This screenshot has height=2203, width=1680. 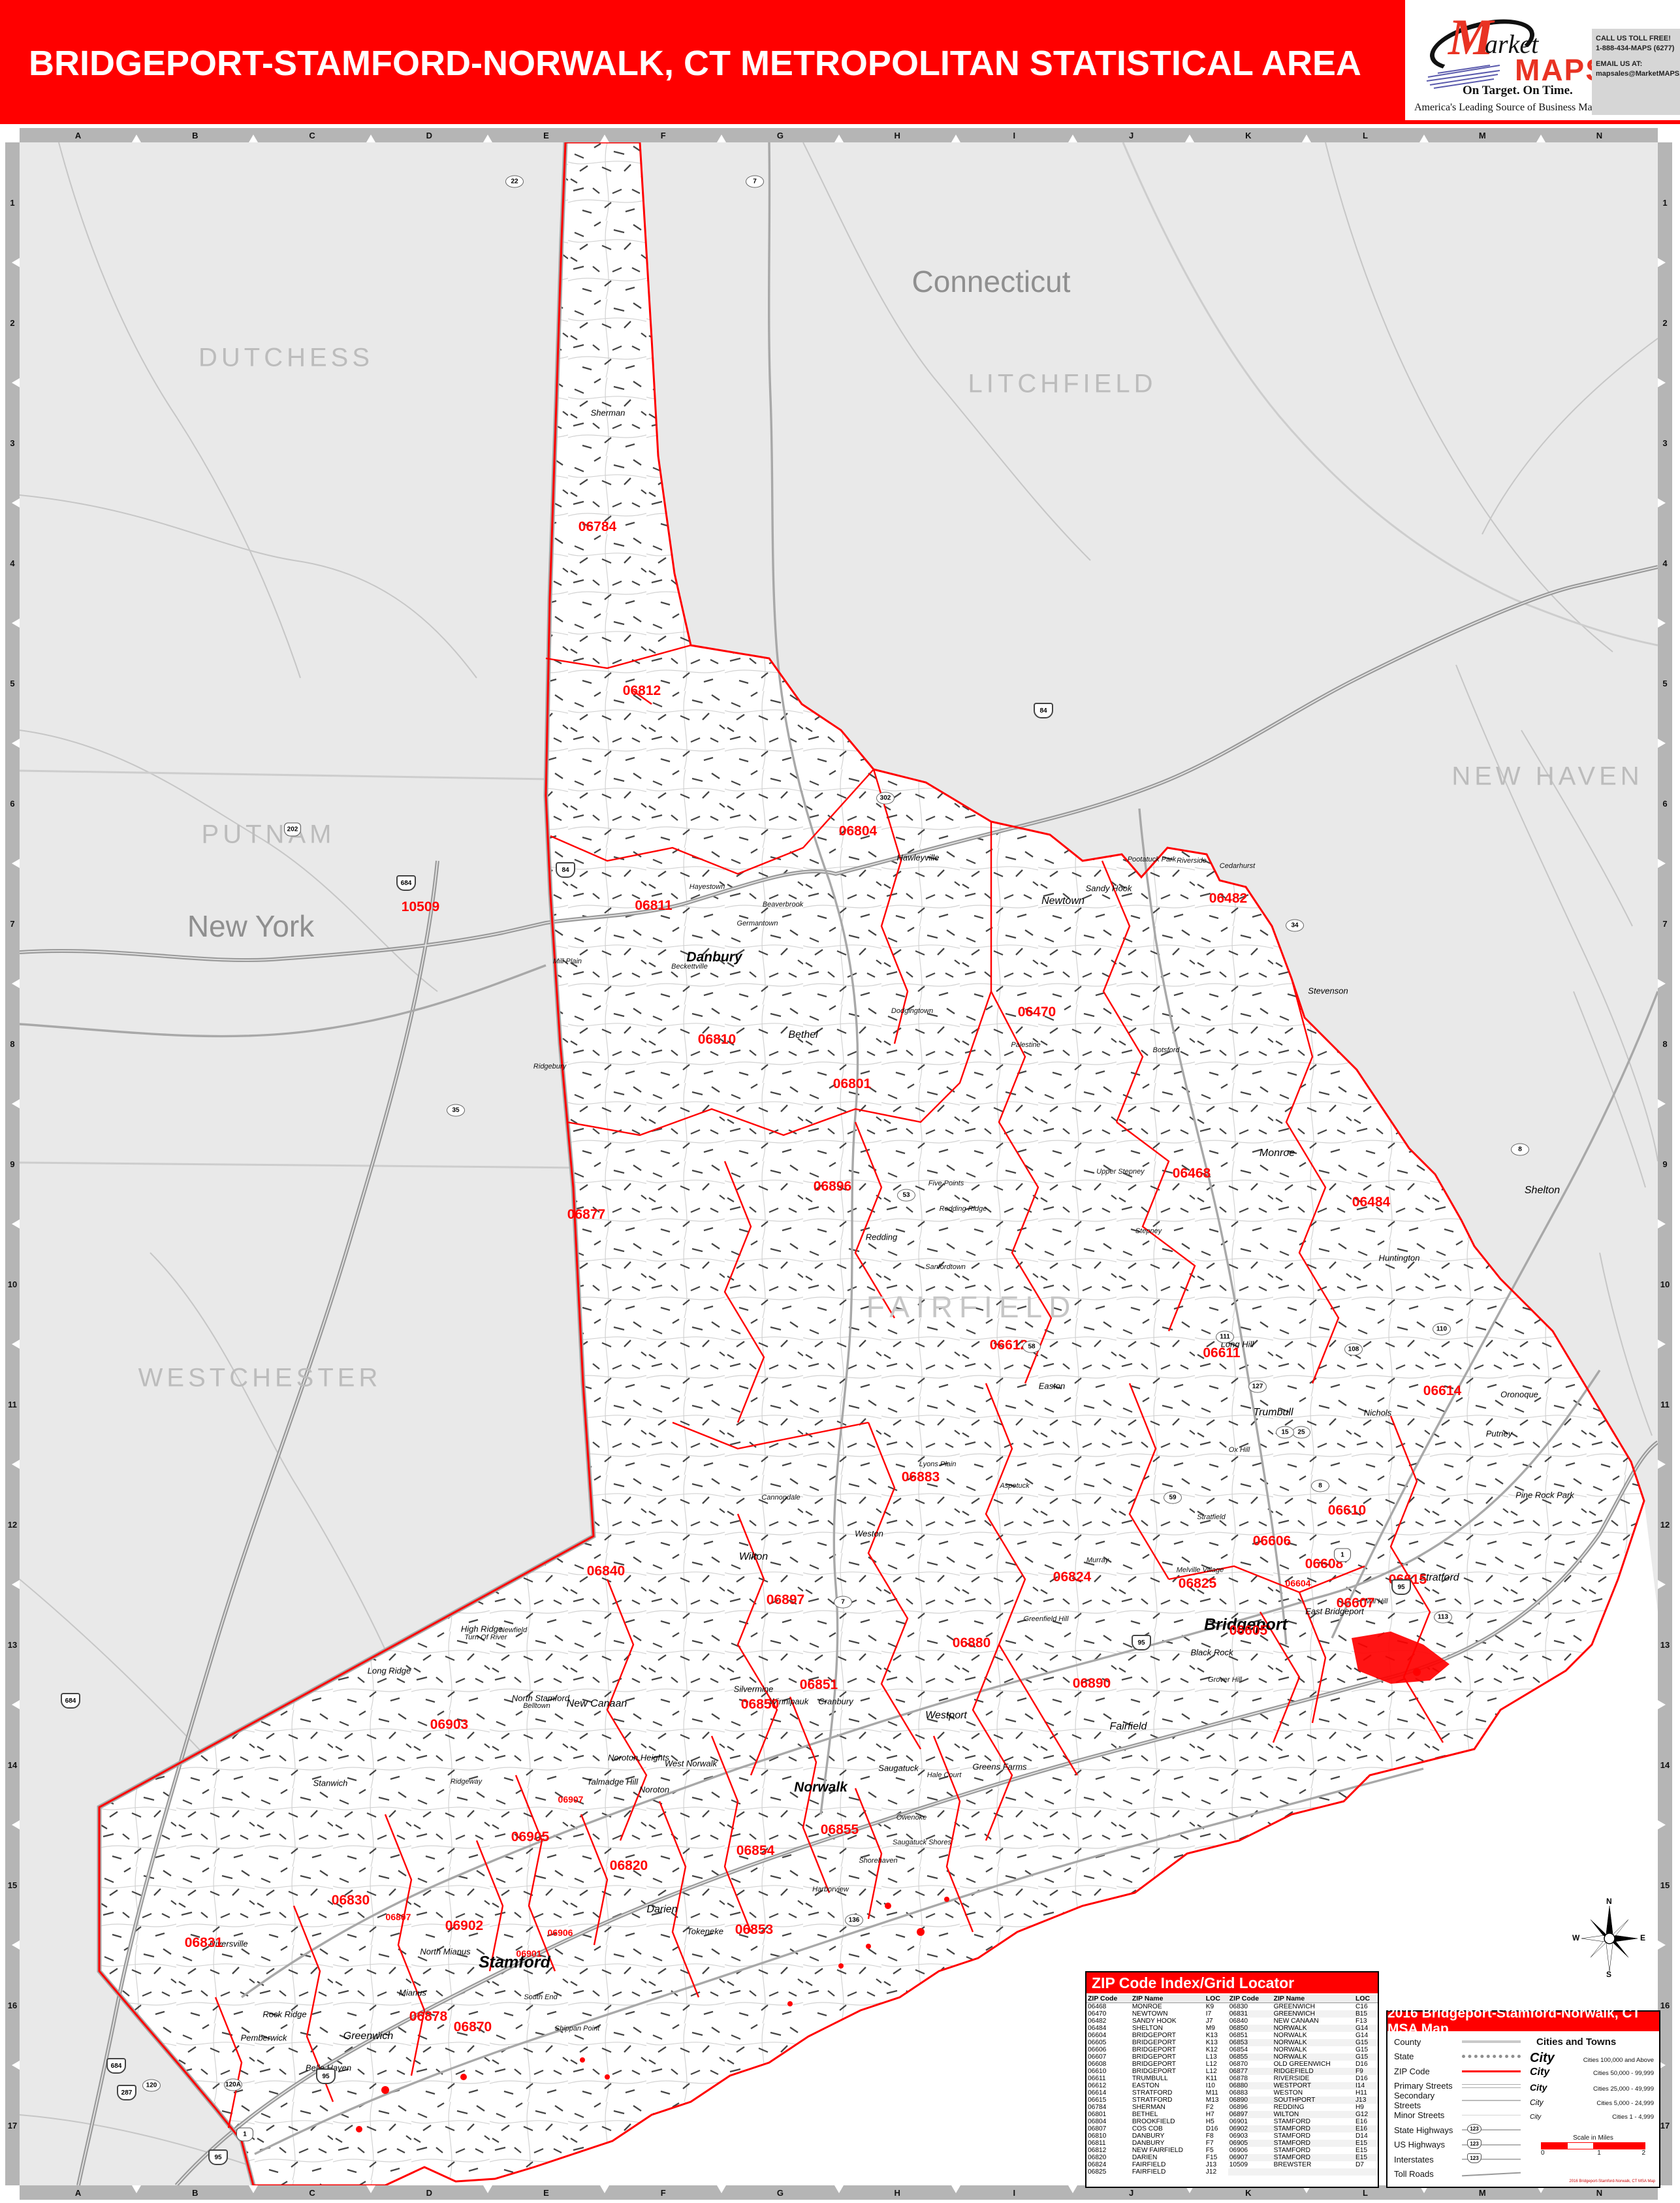 I want to click on grid-cell-D: D, so click(x=427, y=135).